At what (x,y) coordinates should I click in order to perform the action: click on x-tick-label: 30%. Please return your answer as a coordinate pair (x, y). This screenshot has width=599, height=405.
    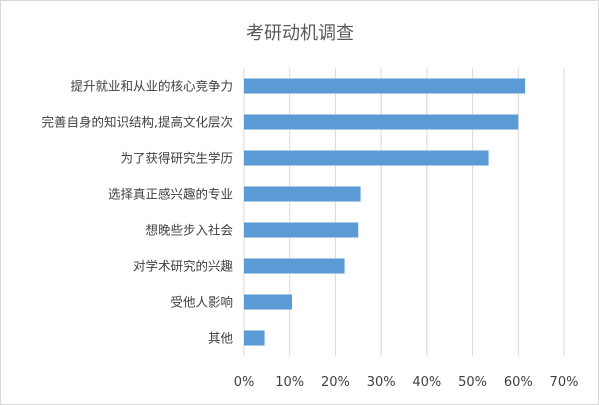
    Looking at the image, I should click on (381, 382).